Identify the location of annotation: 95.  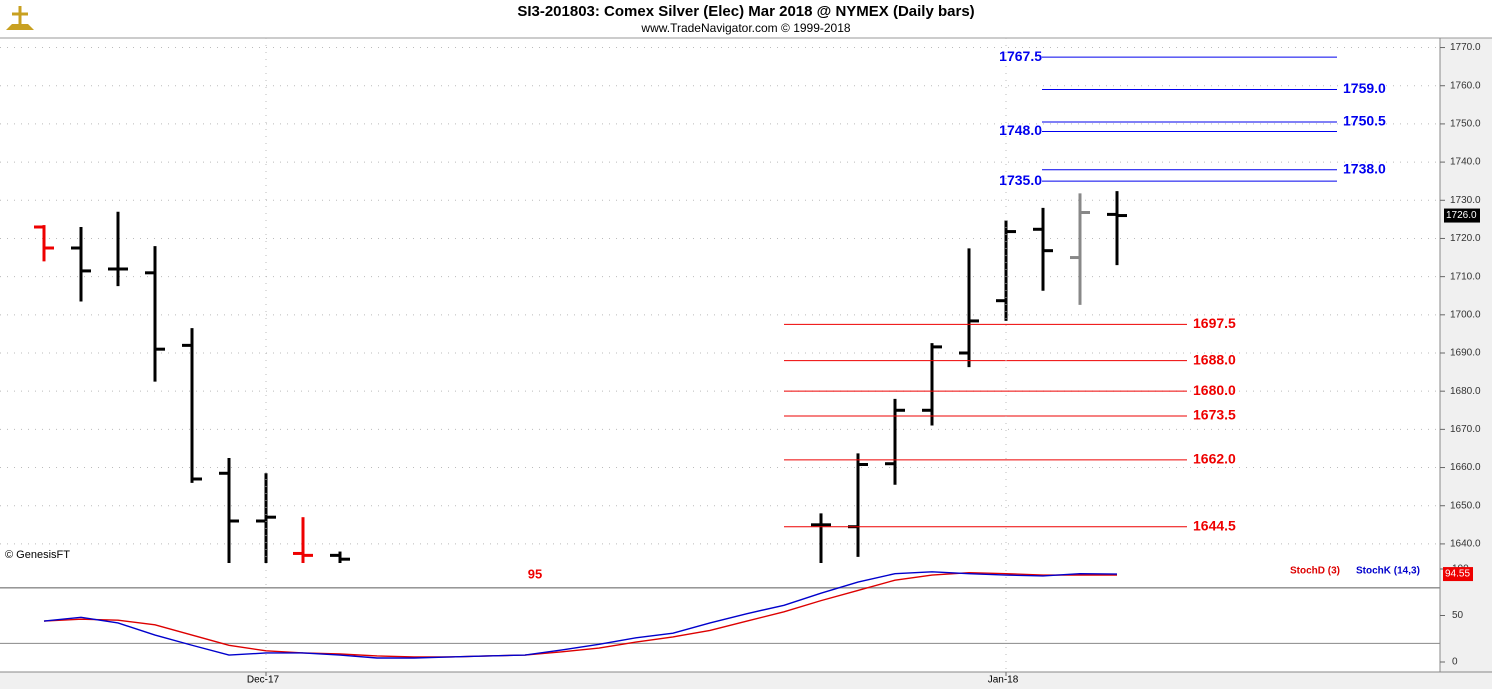
(535, 573).